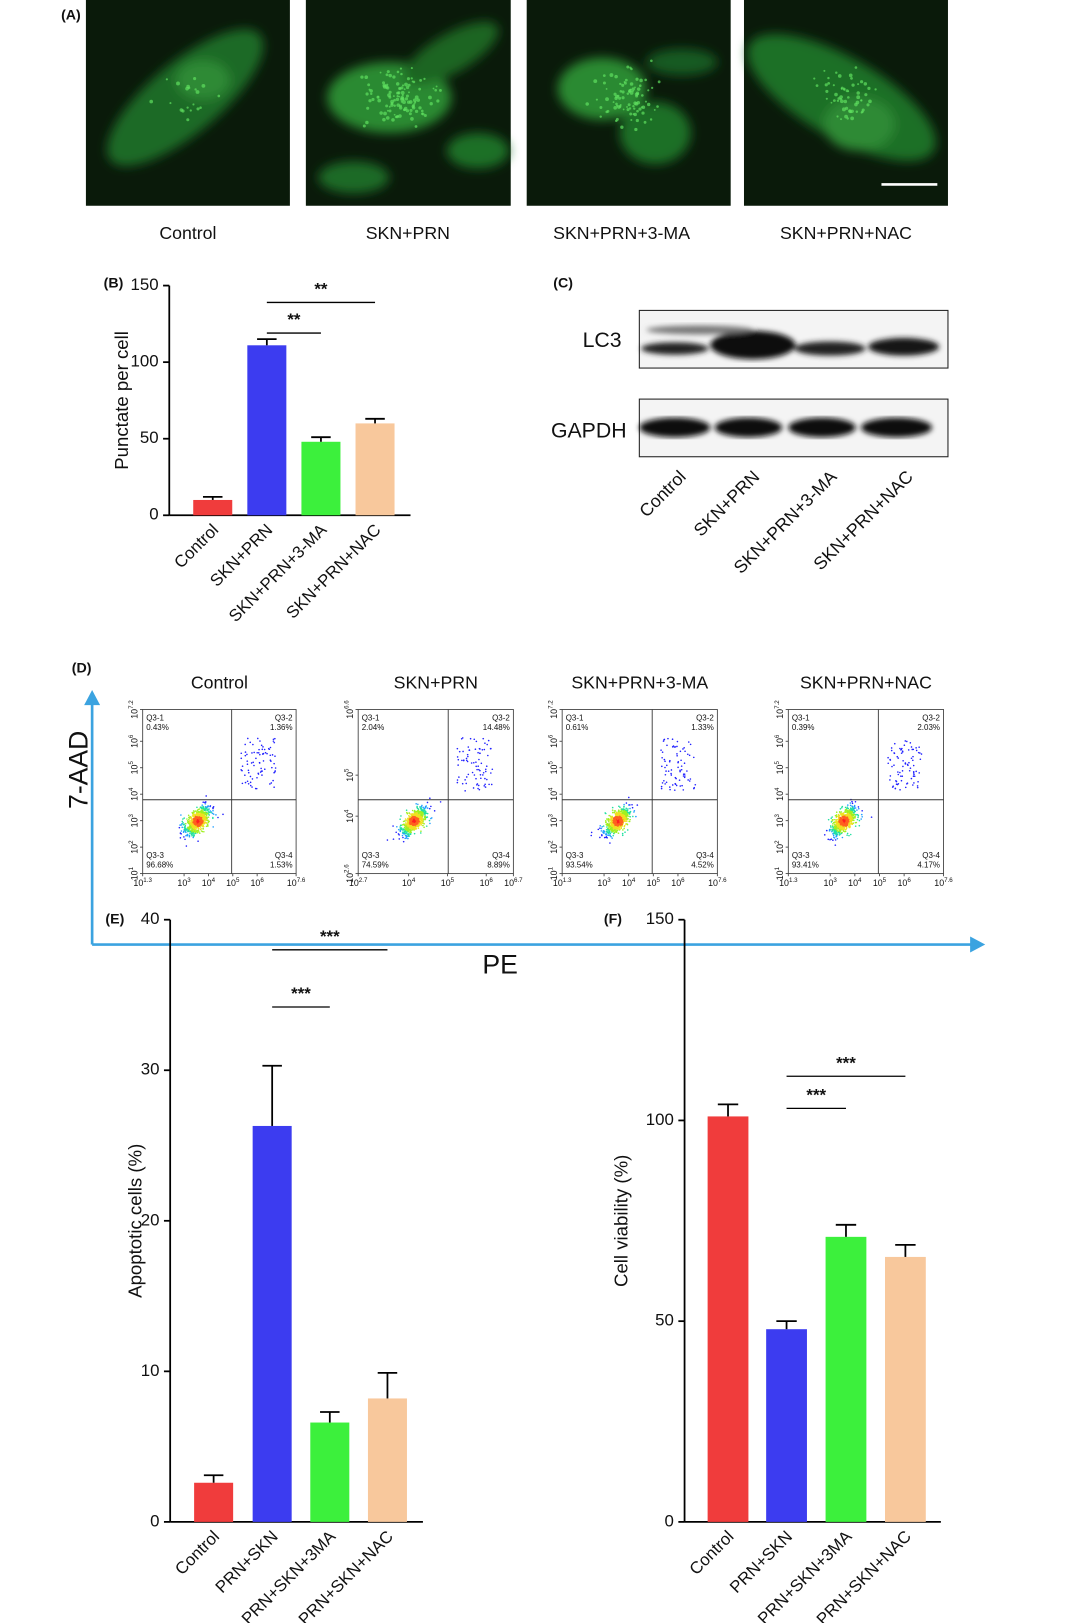  What do you see at coordinates (702, 865) in the screenshot?
I see `quadrant-value: 4.52%` at bounding box center [702, 865].